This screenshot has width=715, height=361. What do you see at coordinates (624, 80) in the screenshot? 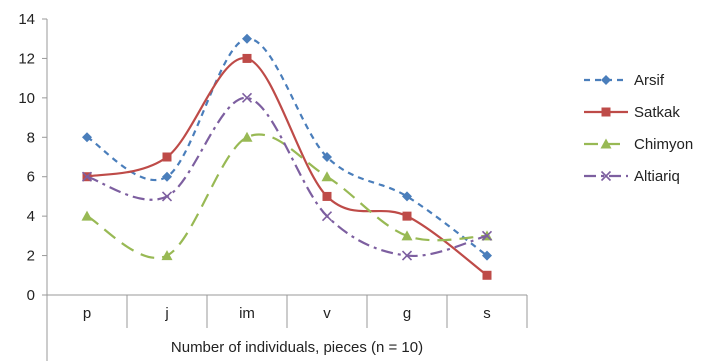
I see `legend-item-arsif: Arsif` at bounding box center [624, 80].